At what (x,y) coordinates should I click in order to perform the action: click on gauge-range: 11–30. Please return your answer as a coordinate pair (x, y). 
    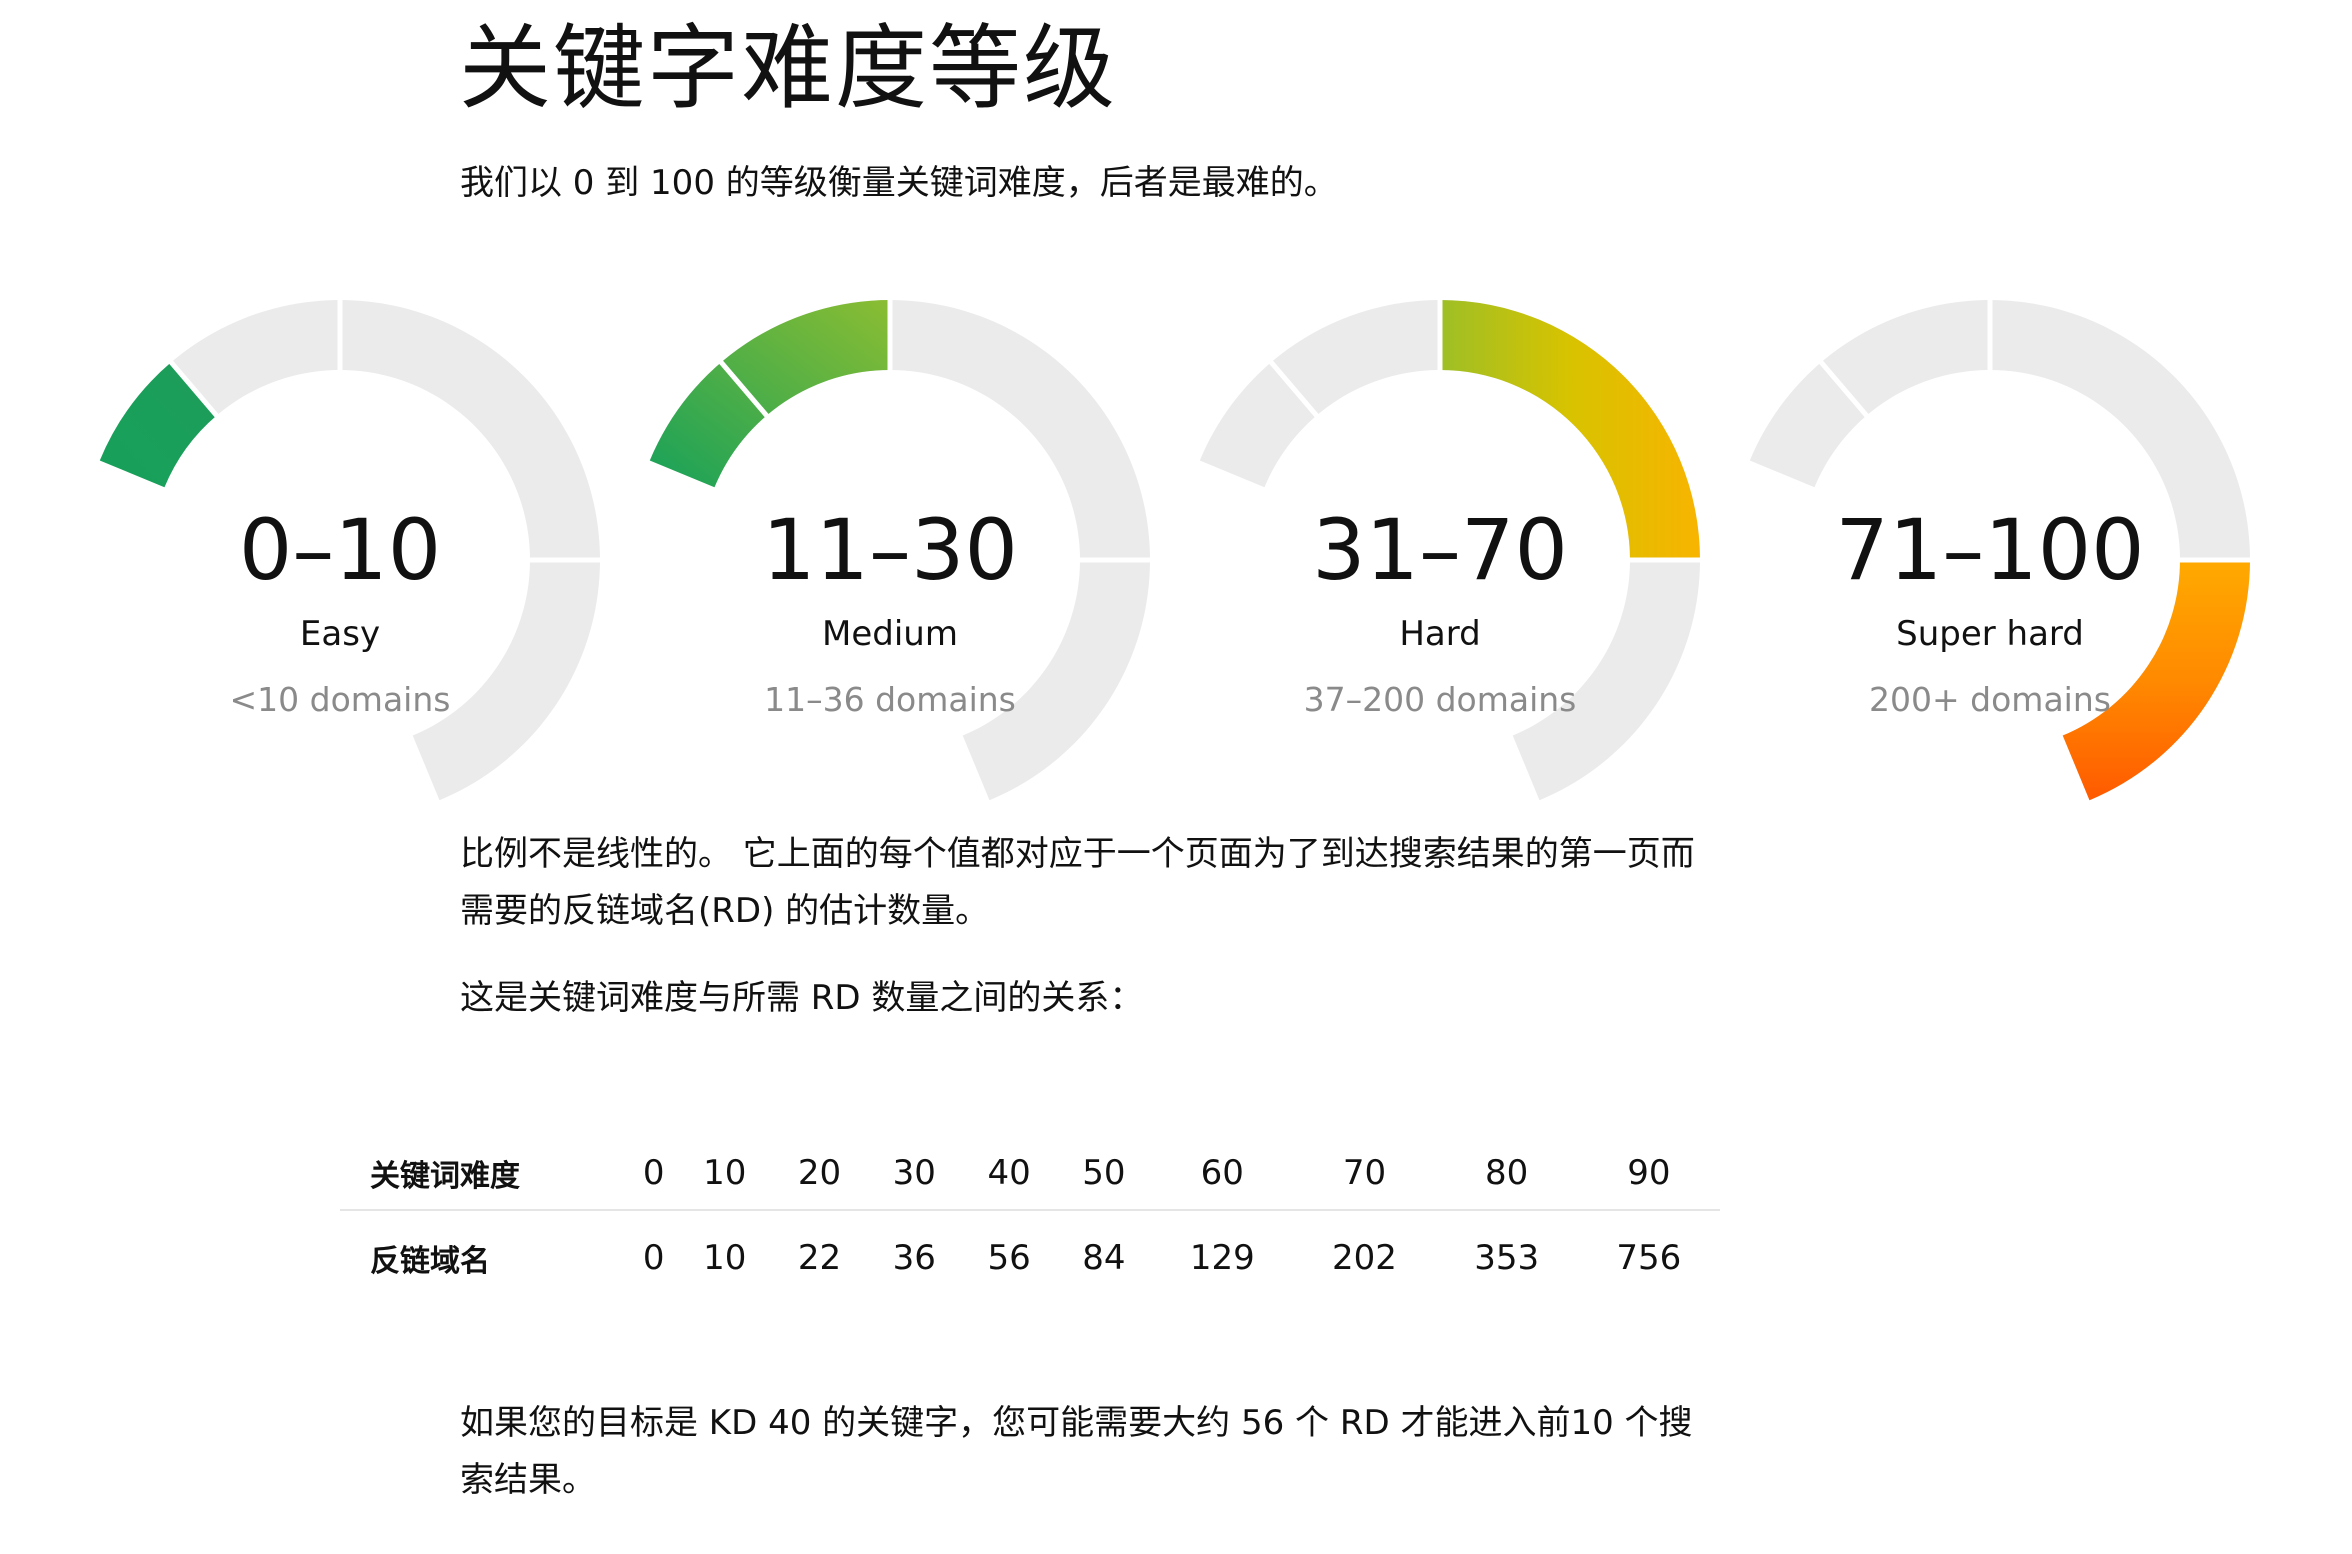
    Looking at the image, I should click on (890, 550).